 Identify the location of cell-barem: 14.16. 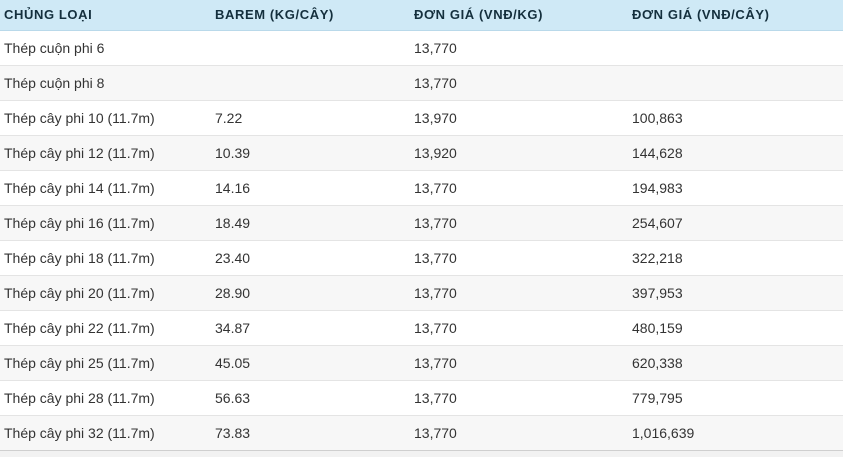
(310, 187).